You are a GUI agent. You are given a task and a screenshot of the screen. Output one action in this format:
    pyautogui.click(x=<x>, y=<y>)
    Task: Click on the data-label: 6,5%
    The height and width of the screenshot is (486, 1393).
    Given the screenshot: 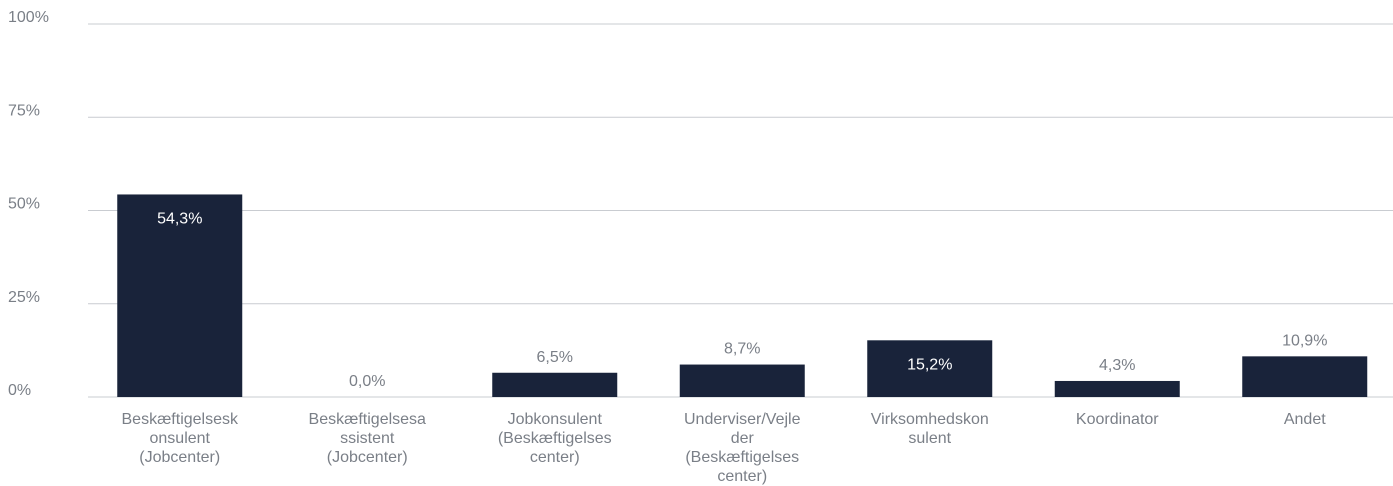 What is the action you would take?
    pyautogui.click(x=555, y=357)
    